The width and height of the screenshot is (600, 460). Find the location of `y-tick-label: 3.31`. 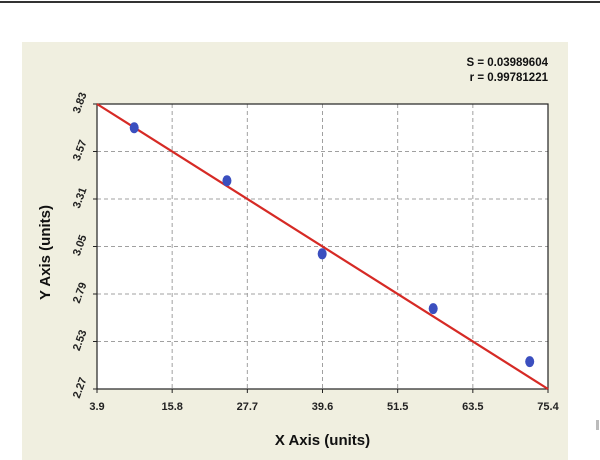

y-tick-label: 3.31 is located at coordinates (80, 198).